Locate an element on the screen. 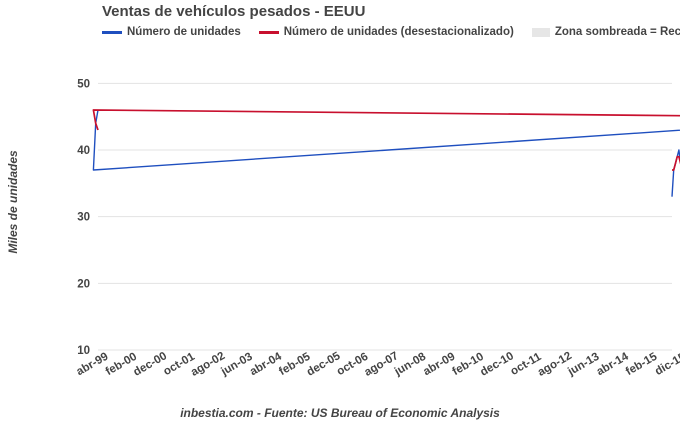 This screenshot has width=680, height=428. chart-title: Ventas de vehículos pesados - EEUU is located at coordinates (234, 11).